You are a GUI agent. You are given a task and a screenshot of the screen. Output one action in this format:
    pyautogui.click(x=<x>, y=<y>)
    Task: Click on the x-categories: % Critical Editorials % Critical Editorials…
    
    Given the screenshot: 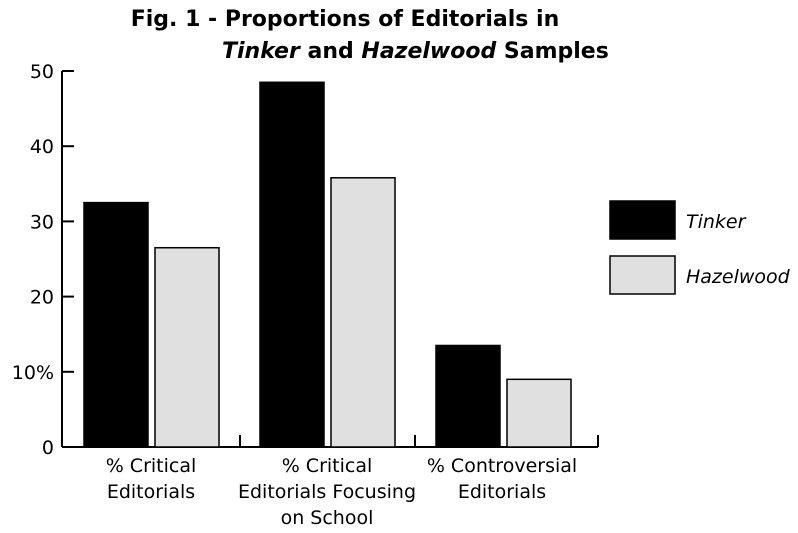 What is the action you would take?
    pyautogui.click(x=341, y=492)
    